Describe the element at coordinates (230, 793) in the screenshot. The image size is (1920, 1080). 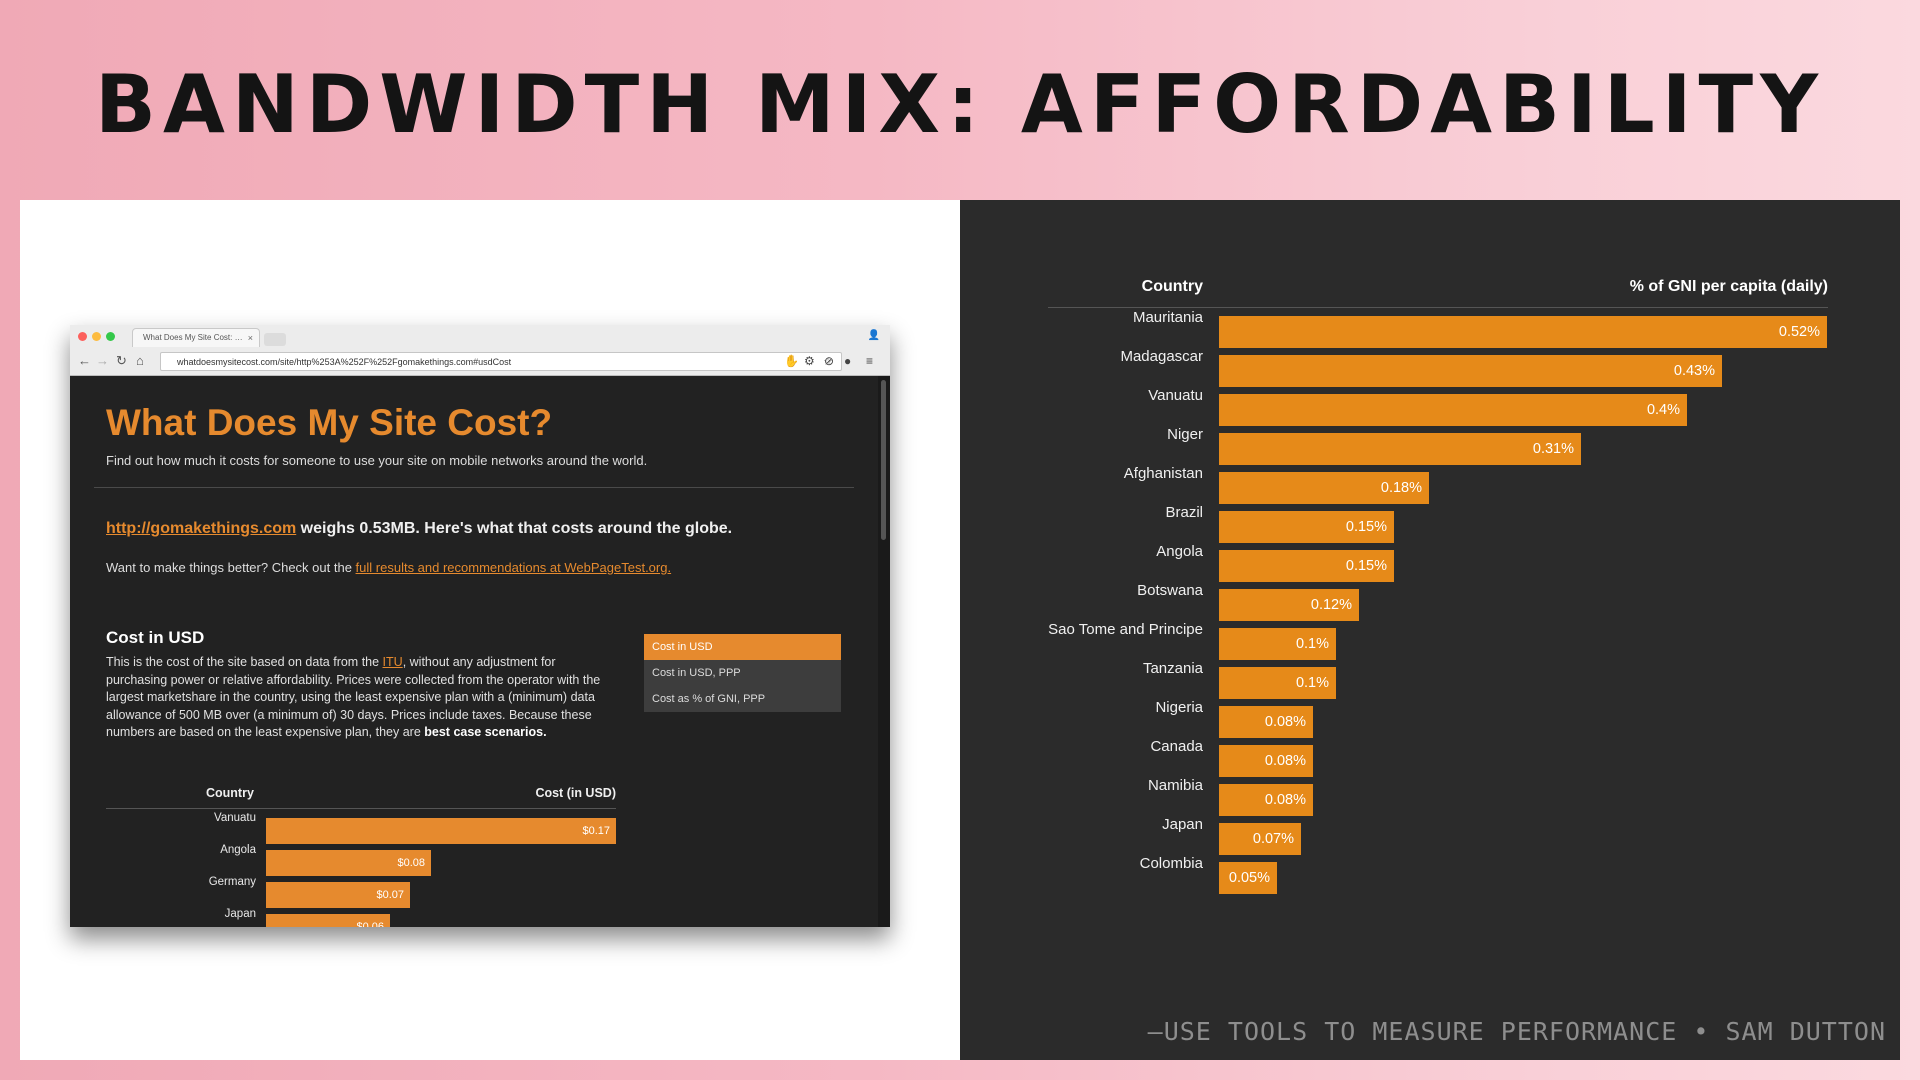
I see `mini-col-country: Country` at that location.